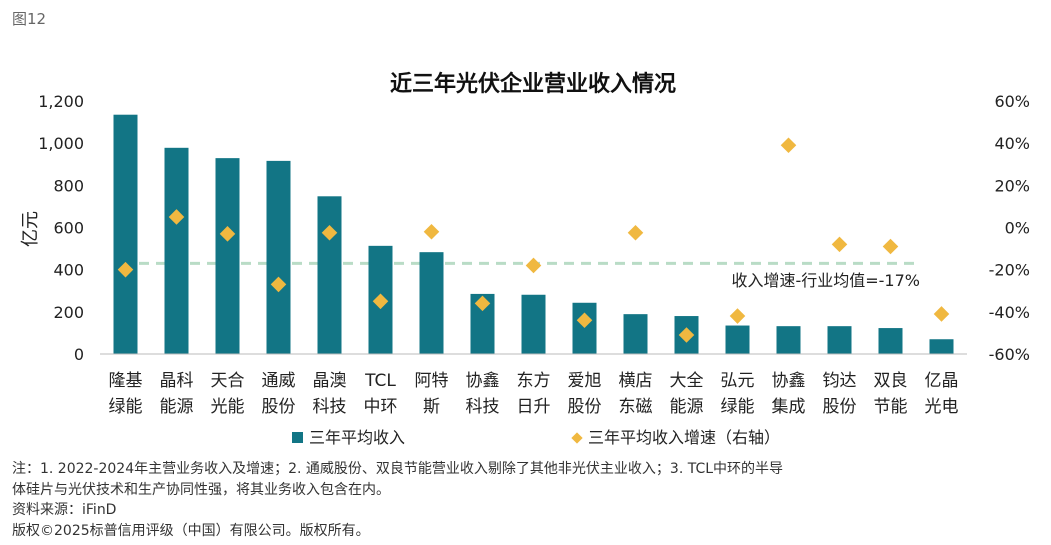 The width and height of the screenshot is (1051, 545). I want to click on y2-tick-label: 0%, so click(1017, 228).